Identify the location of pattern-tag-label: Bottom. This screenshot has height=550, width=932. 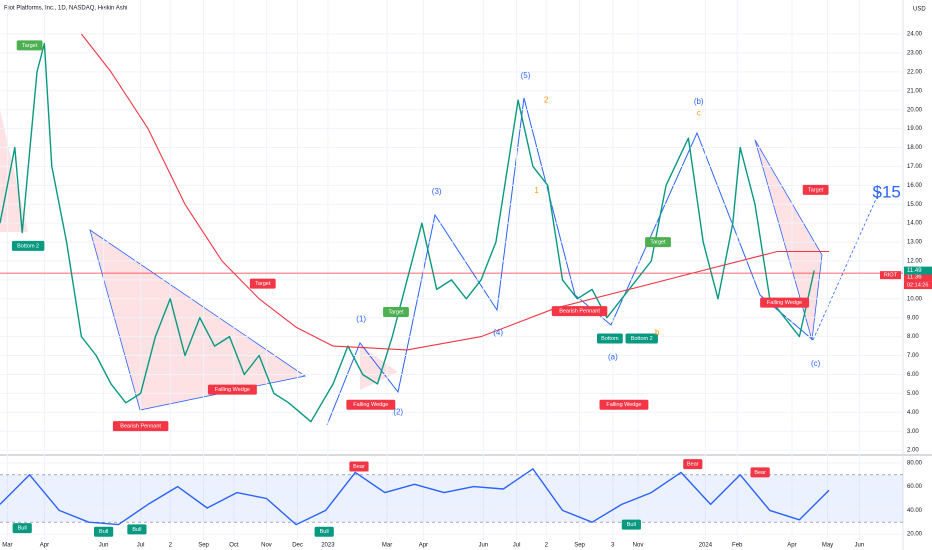
(610, 339).